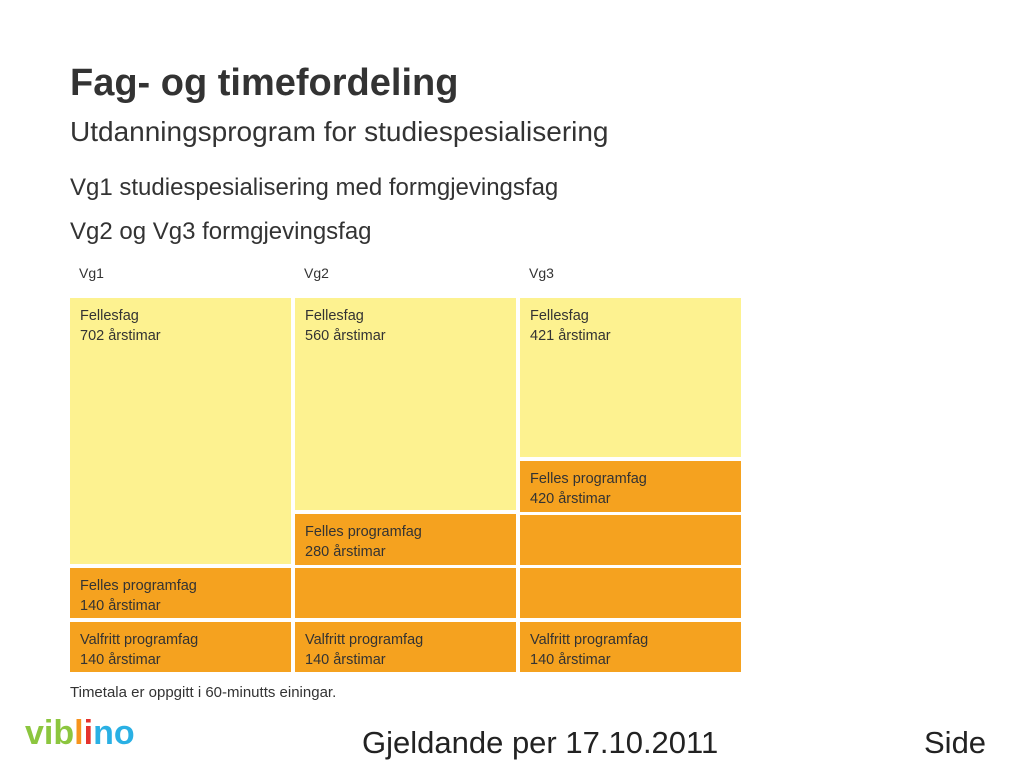 This screenshot has width=1024, height=768. I want to click on vg2-valfritt-programfag-block: Valfritt programfag 140 årstimar, so click(405, 647).